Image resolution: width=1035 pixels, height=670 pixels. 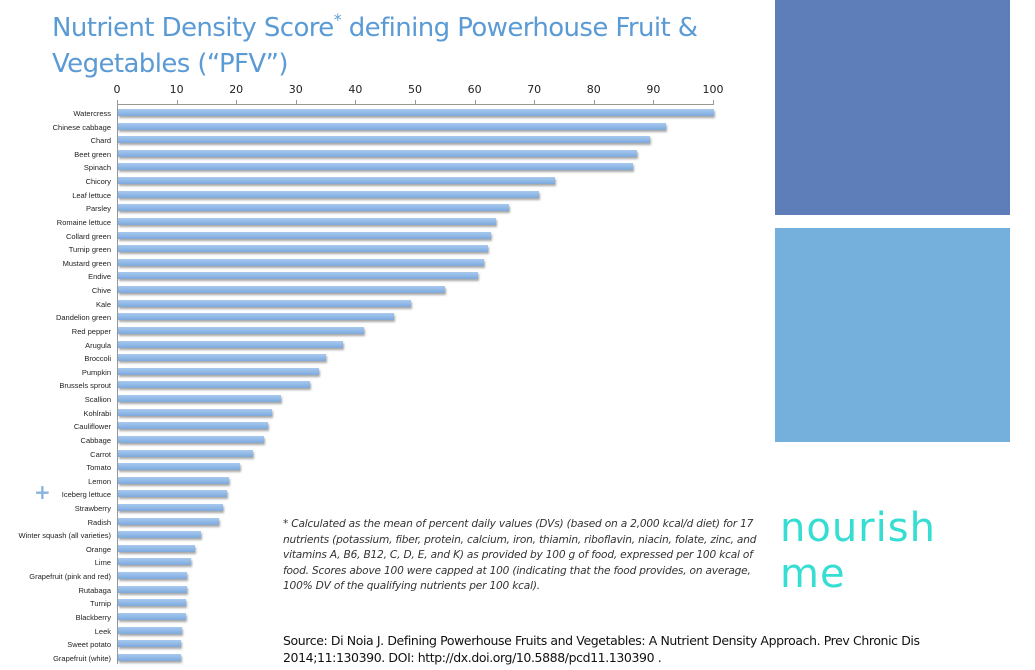 What do you see at coordinates (102, 563) in the screenshot?
I see `category-label: Lime` at bounding box center [102, 563].